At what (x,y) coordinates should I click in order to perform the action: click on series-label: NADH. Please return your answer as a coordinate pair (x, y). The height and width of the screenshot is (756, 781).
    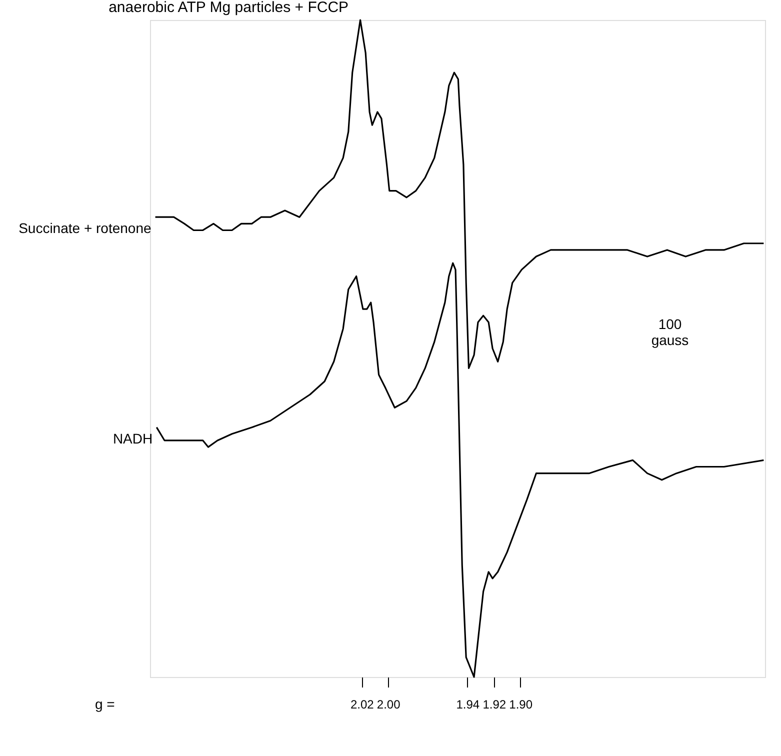
    Looking at the image, I should click on (132, 438).